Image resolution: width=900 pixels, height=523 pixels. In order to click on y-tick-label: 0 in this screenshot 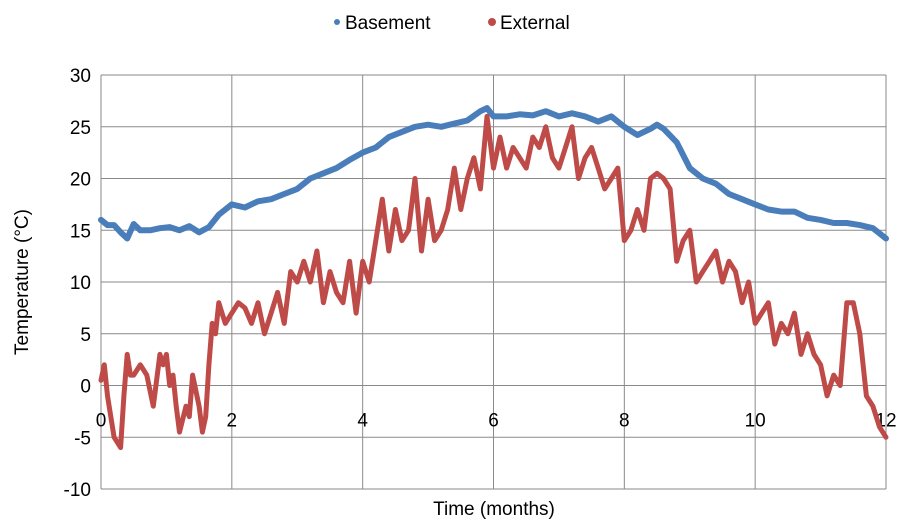, I will do `click(85, 387)`.